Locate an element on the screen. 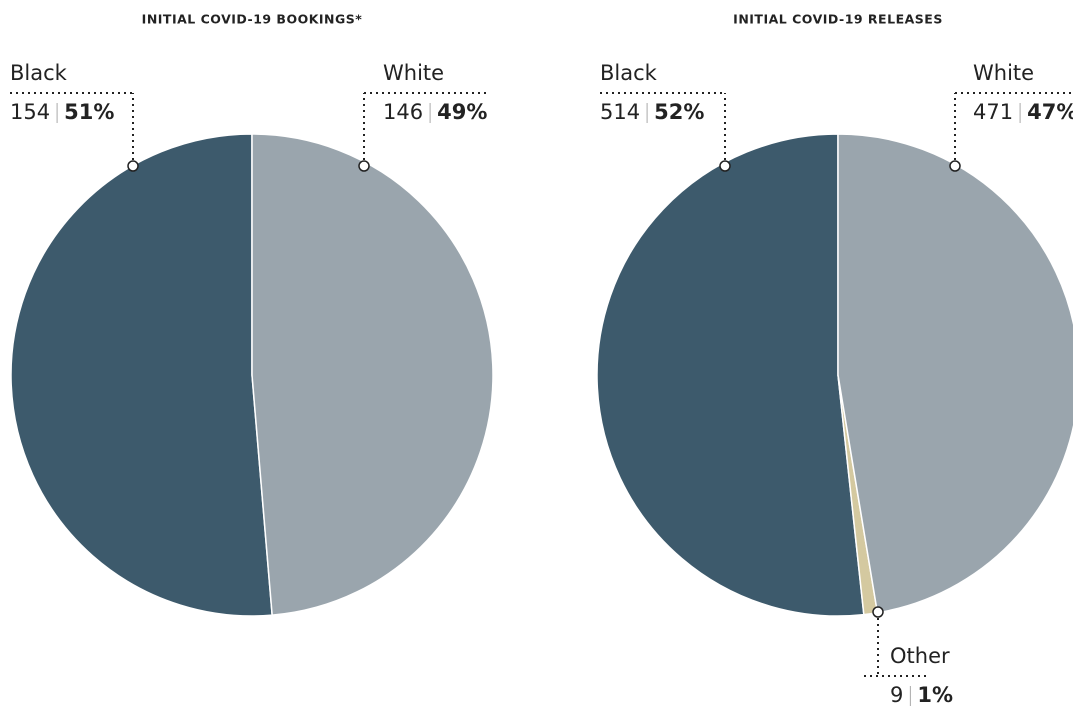 This screenshot has width=1073, height=710. value-label: 471 is located at coordinates (993, 112).